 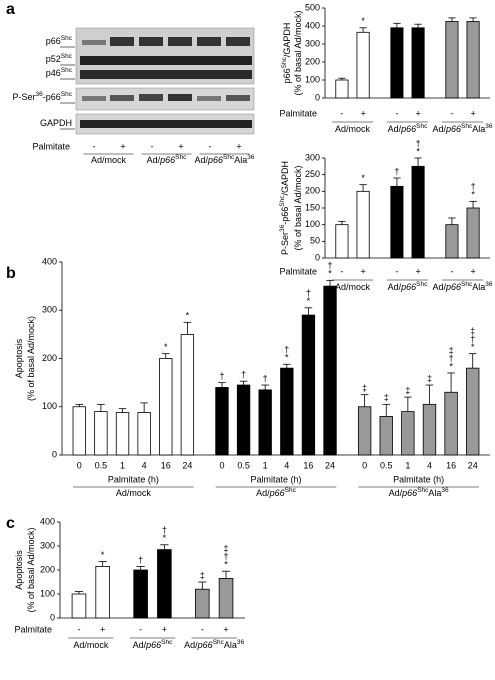 What do you see at coordinates (101, 465) in the screenshot?
I see `x-tick-label: 0.5` at bounding box center [101, 465].